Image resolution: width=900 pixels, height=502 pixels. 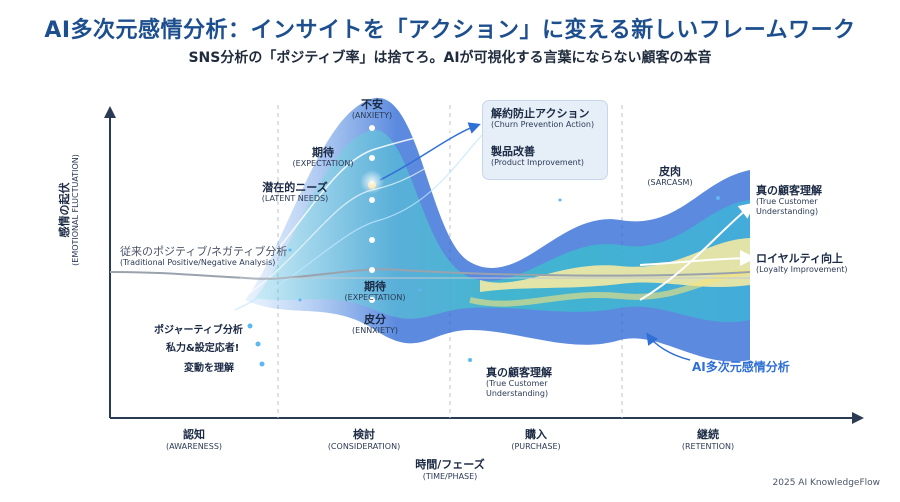 What do you see at coordinates (203, 348) in the screenshot?
I see `left-label-2: 私力&設定応者!` at bounding box center [203, 348].